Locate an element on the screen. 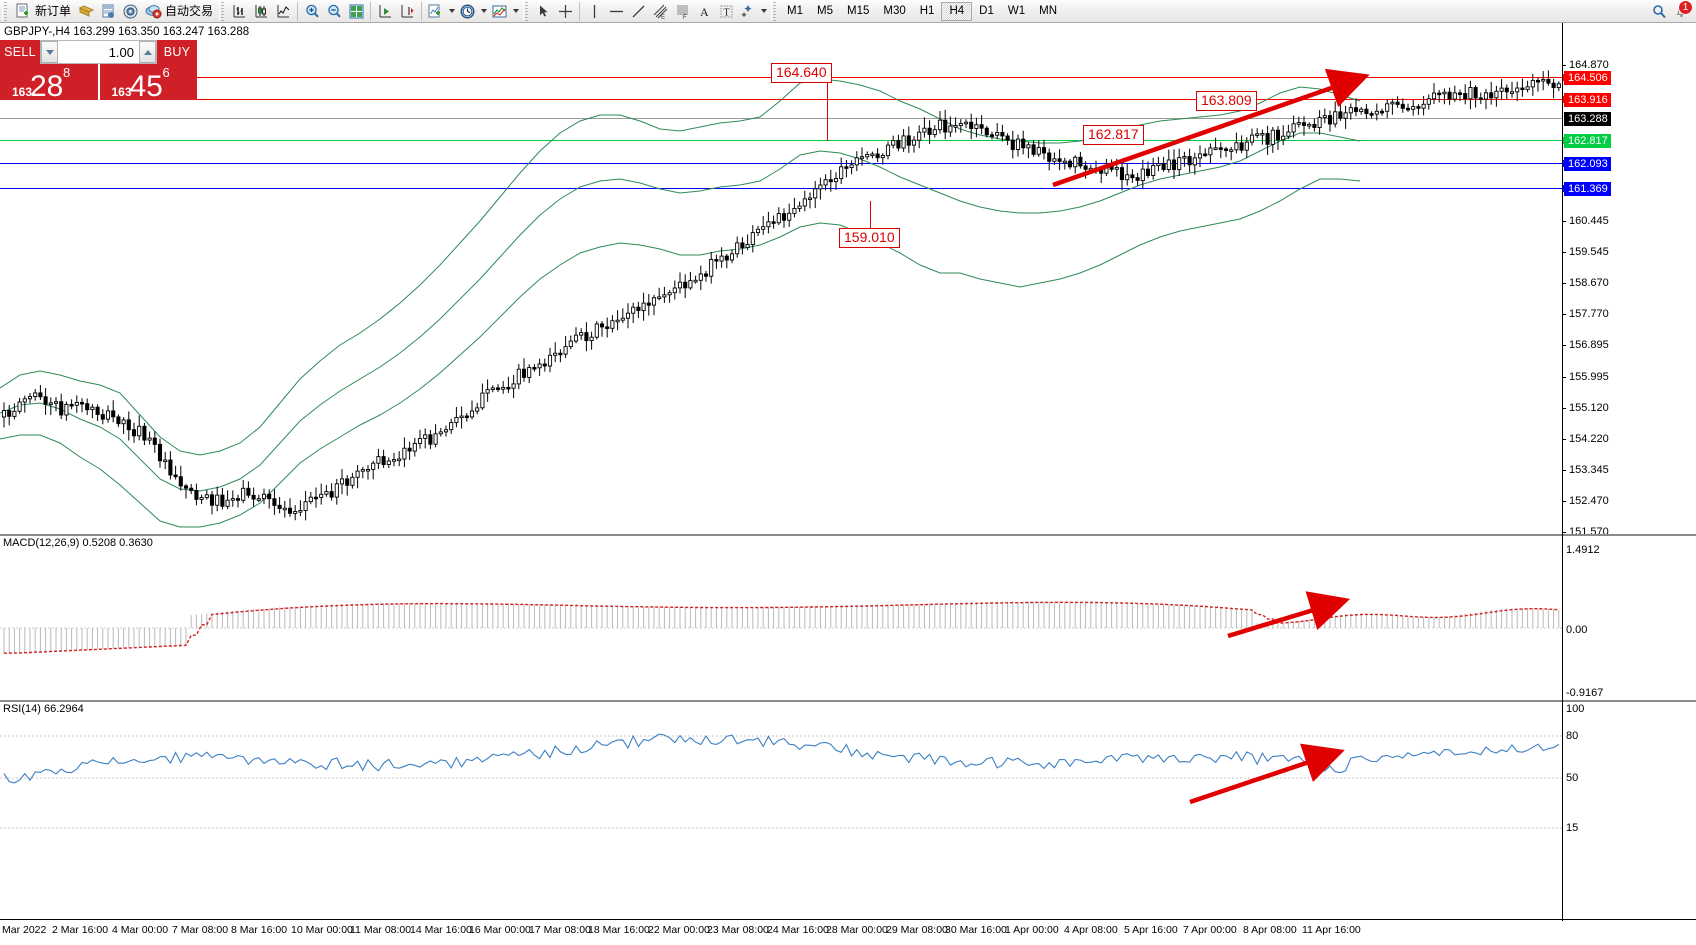 The height and width of the screenshot is (945, 1696). timeframe-h1: H1 is located at coordinates (927, 11).